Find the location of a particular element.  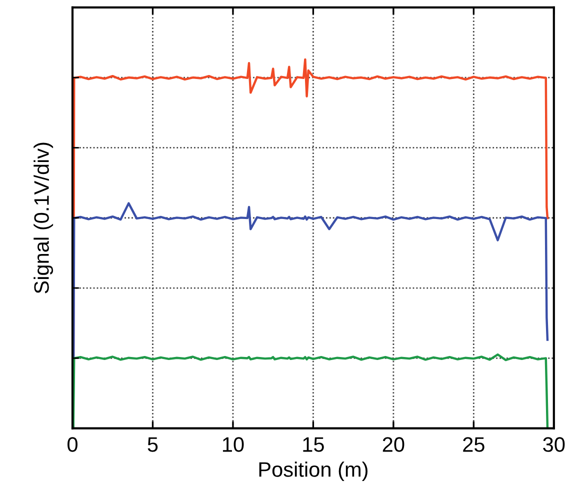

x-tick-label: 30 is located at coordinates (554, 444).